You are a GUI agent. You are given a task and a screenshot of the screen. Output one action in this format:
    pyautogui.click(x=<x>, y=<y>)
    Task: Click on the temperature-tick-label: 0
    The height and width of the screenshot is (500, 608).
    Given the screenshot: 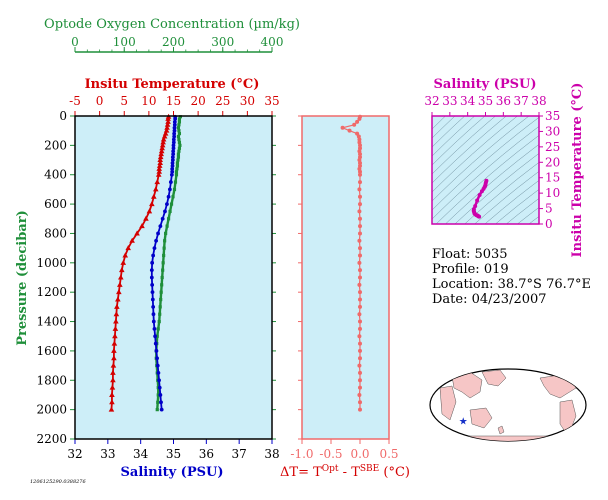 What is the action you would take?
    pyautogui.click(x=100, y=101)
    